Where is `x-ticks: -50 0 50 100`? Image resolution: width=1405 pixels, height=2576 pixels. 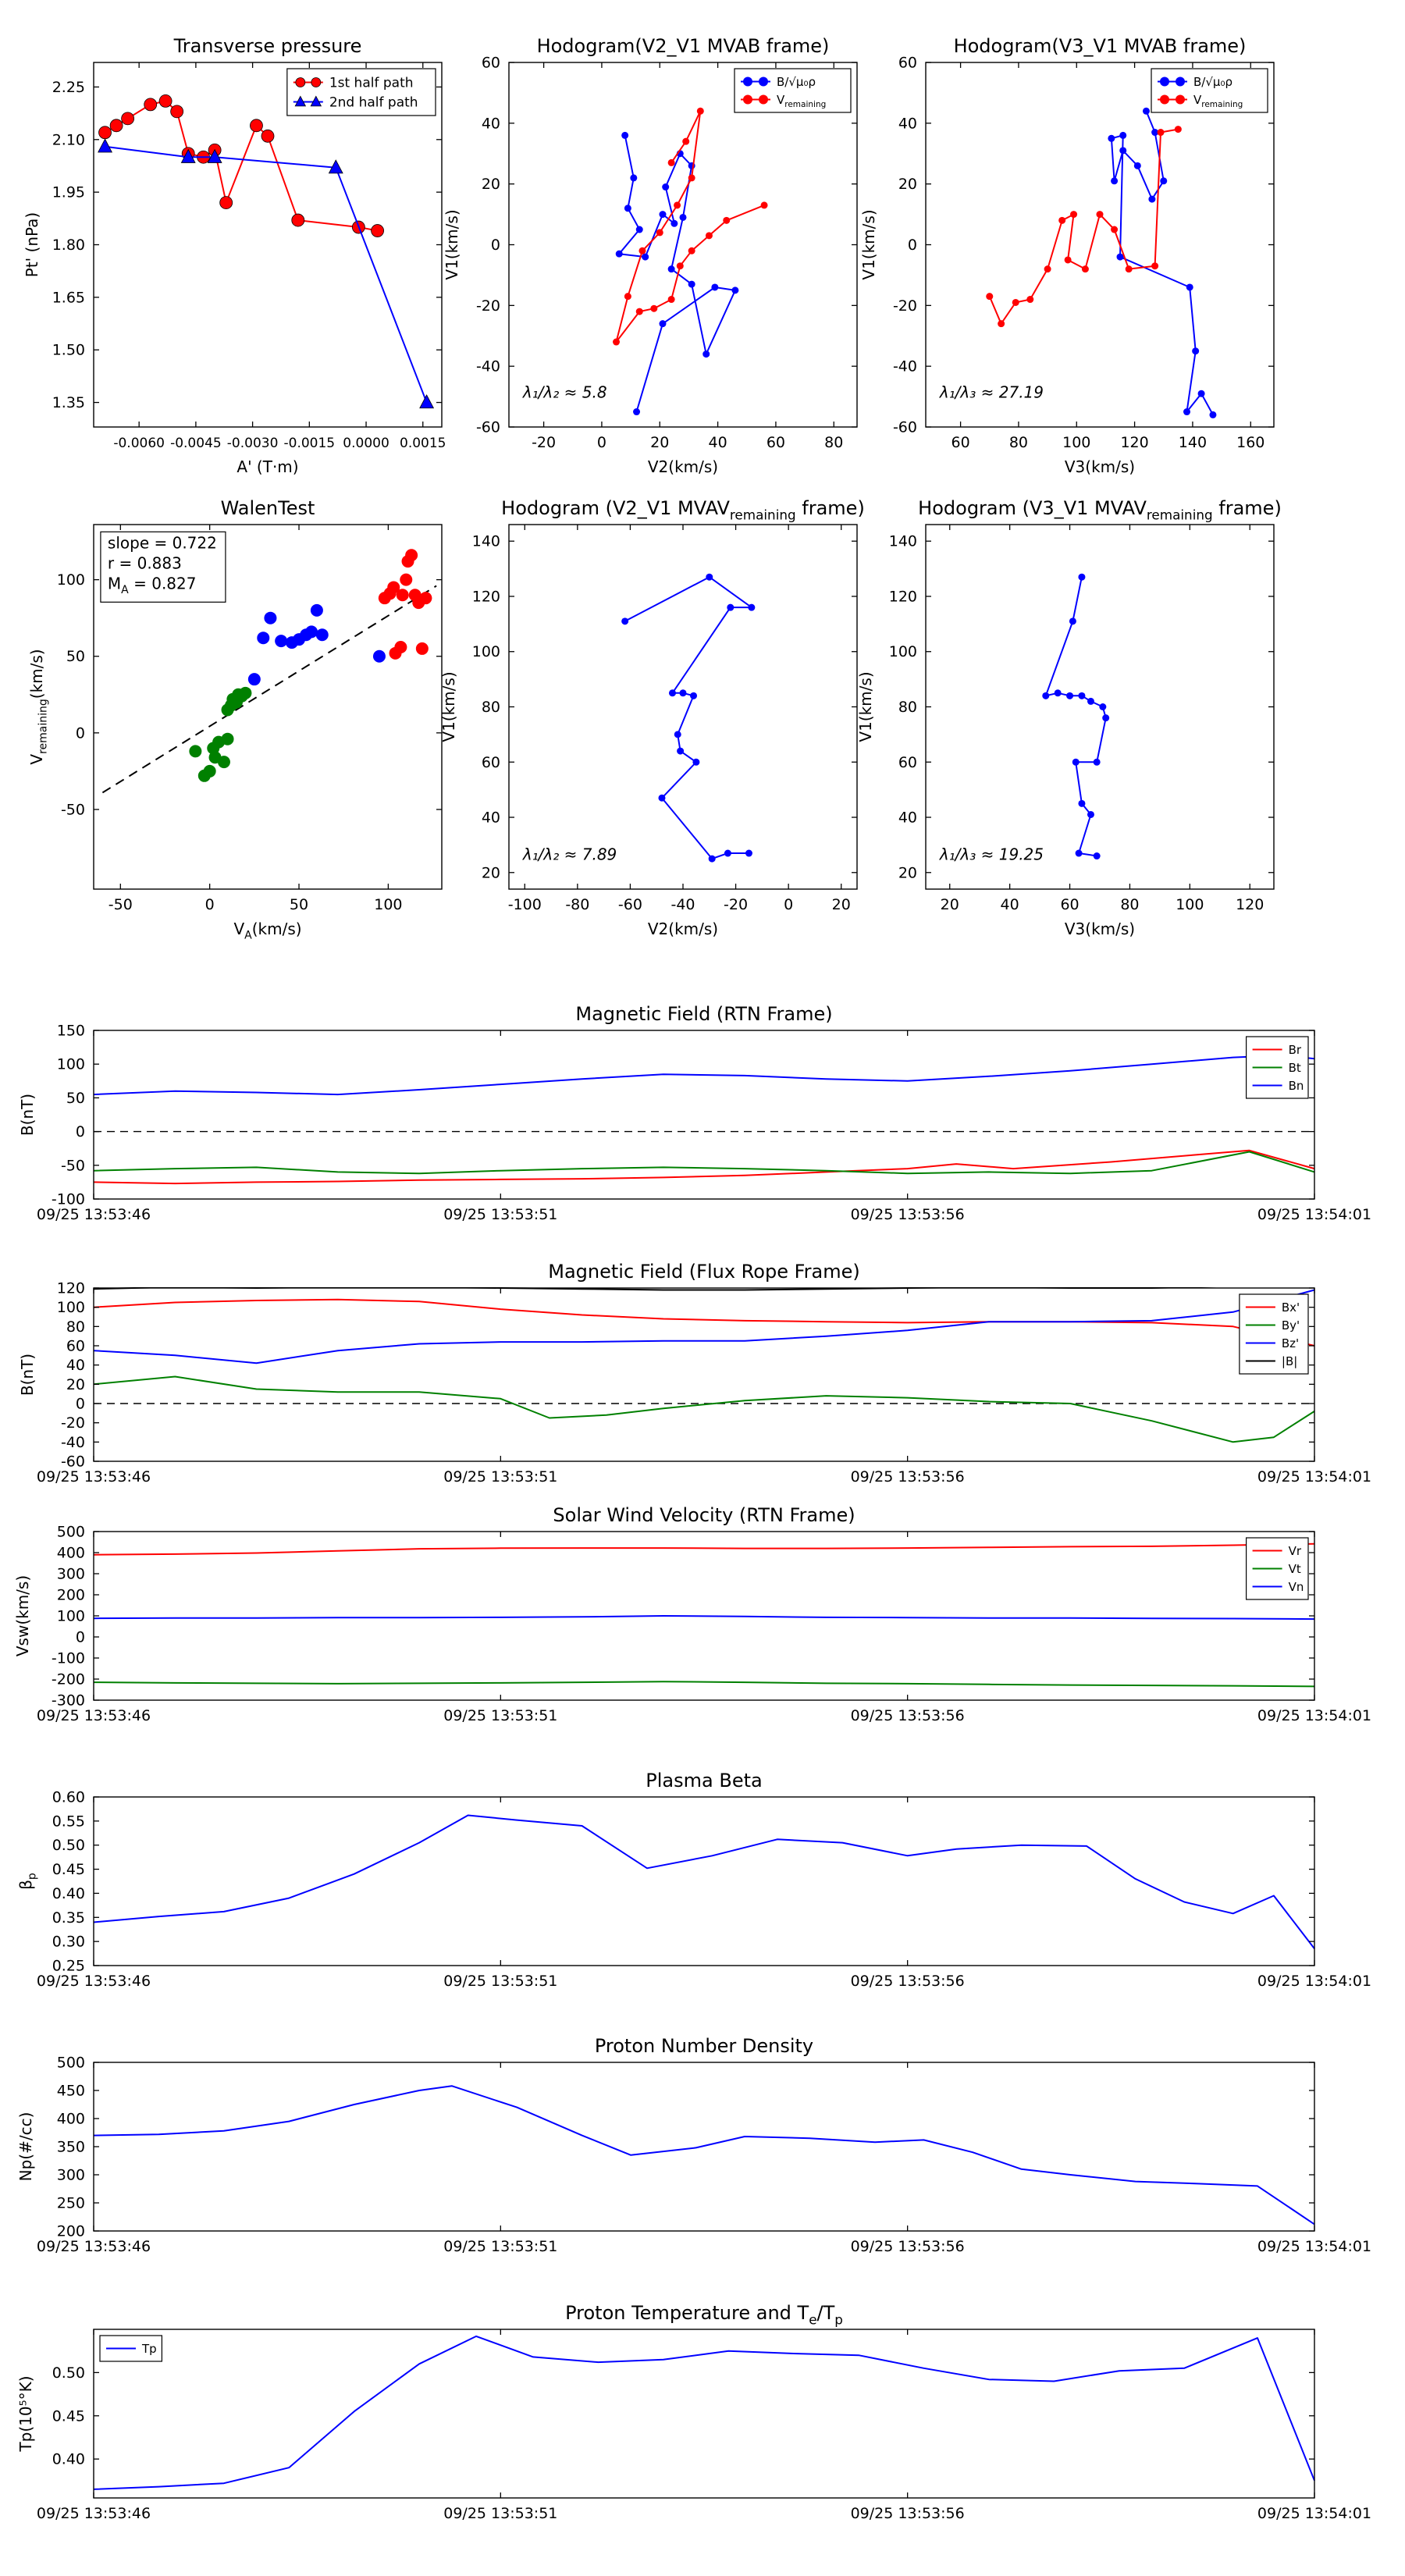 x-ticks: -50 0 50 100 is located at coordinates (256, 719).